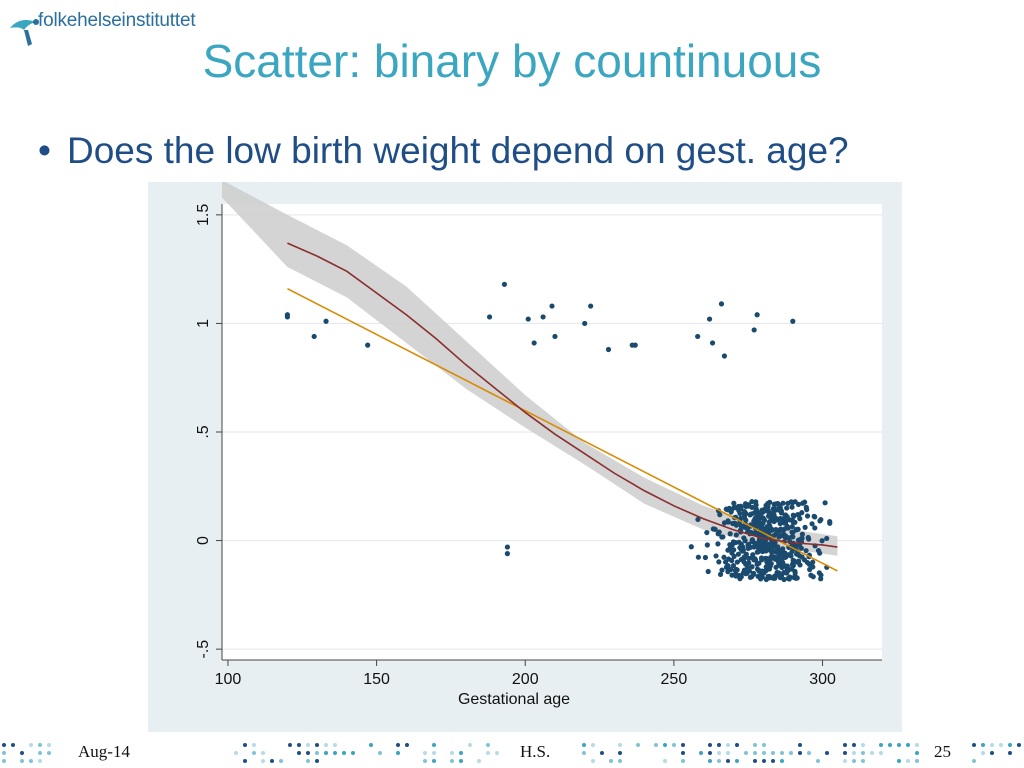  What do you see at coordinates (24, 32) in the screenshot?
I see `fhi-bird-icon` at bounding box center [24, 32].